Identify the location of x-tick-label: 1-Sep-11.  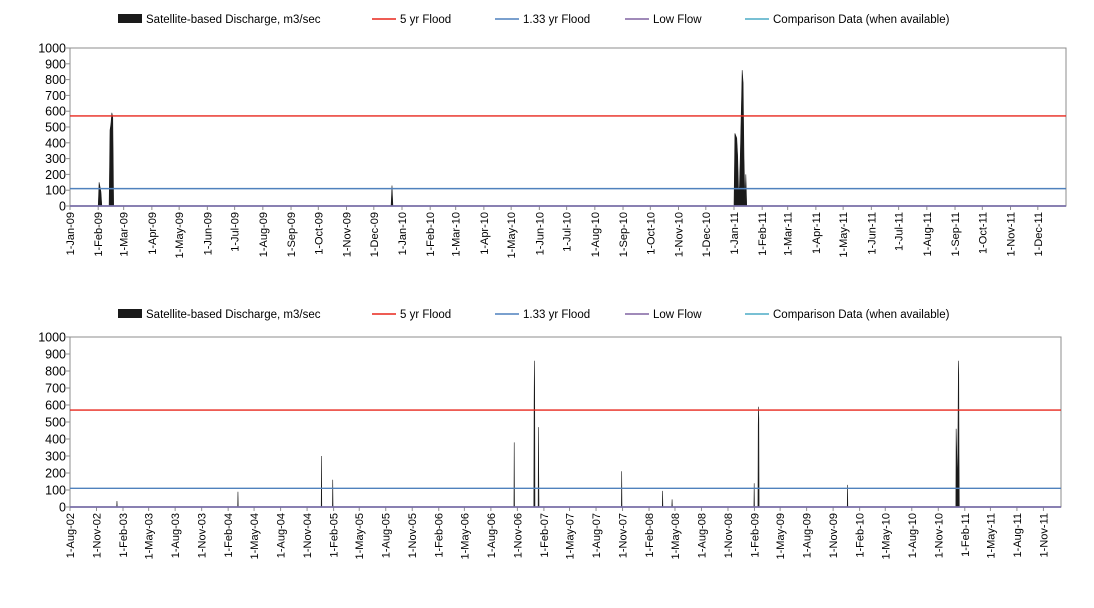
(956, 234).